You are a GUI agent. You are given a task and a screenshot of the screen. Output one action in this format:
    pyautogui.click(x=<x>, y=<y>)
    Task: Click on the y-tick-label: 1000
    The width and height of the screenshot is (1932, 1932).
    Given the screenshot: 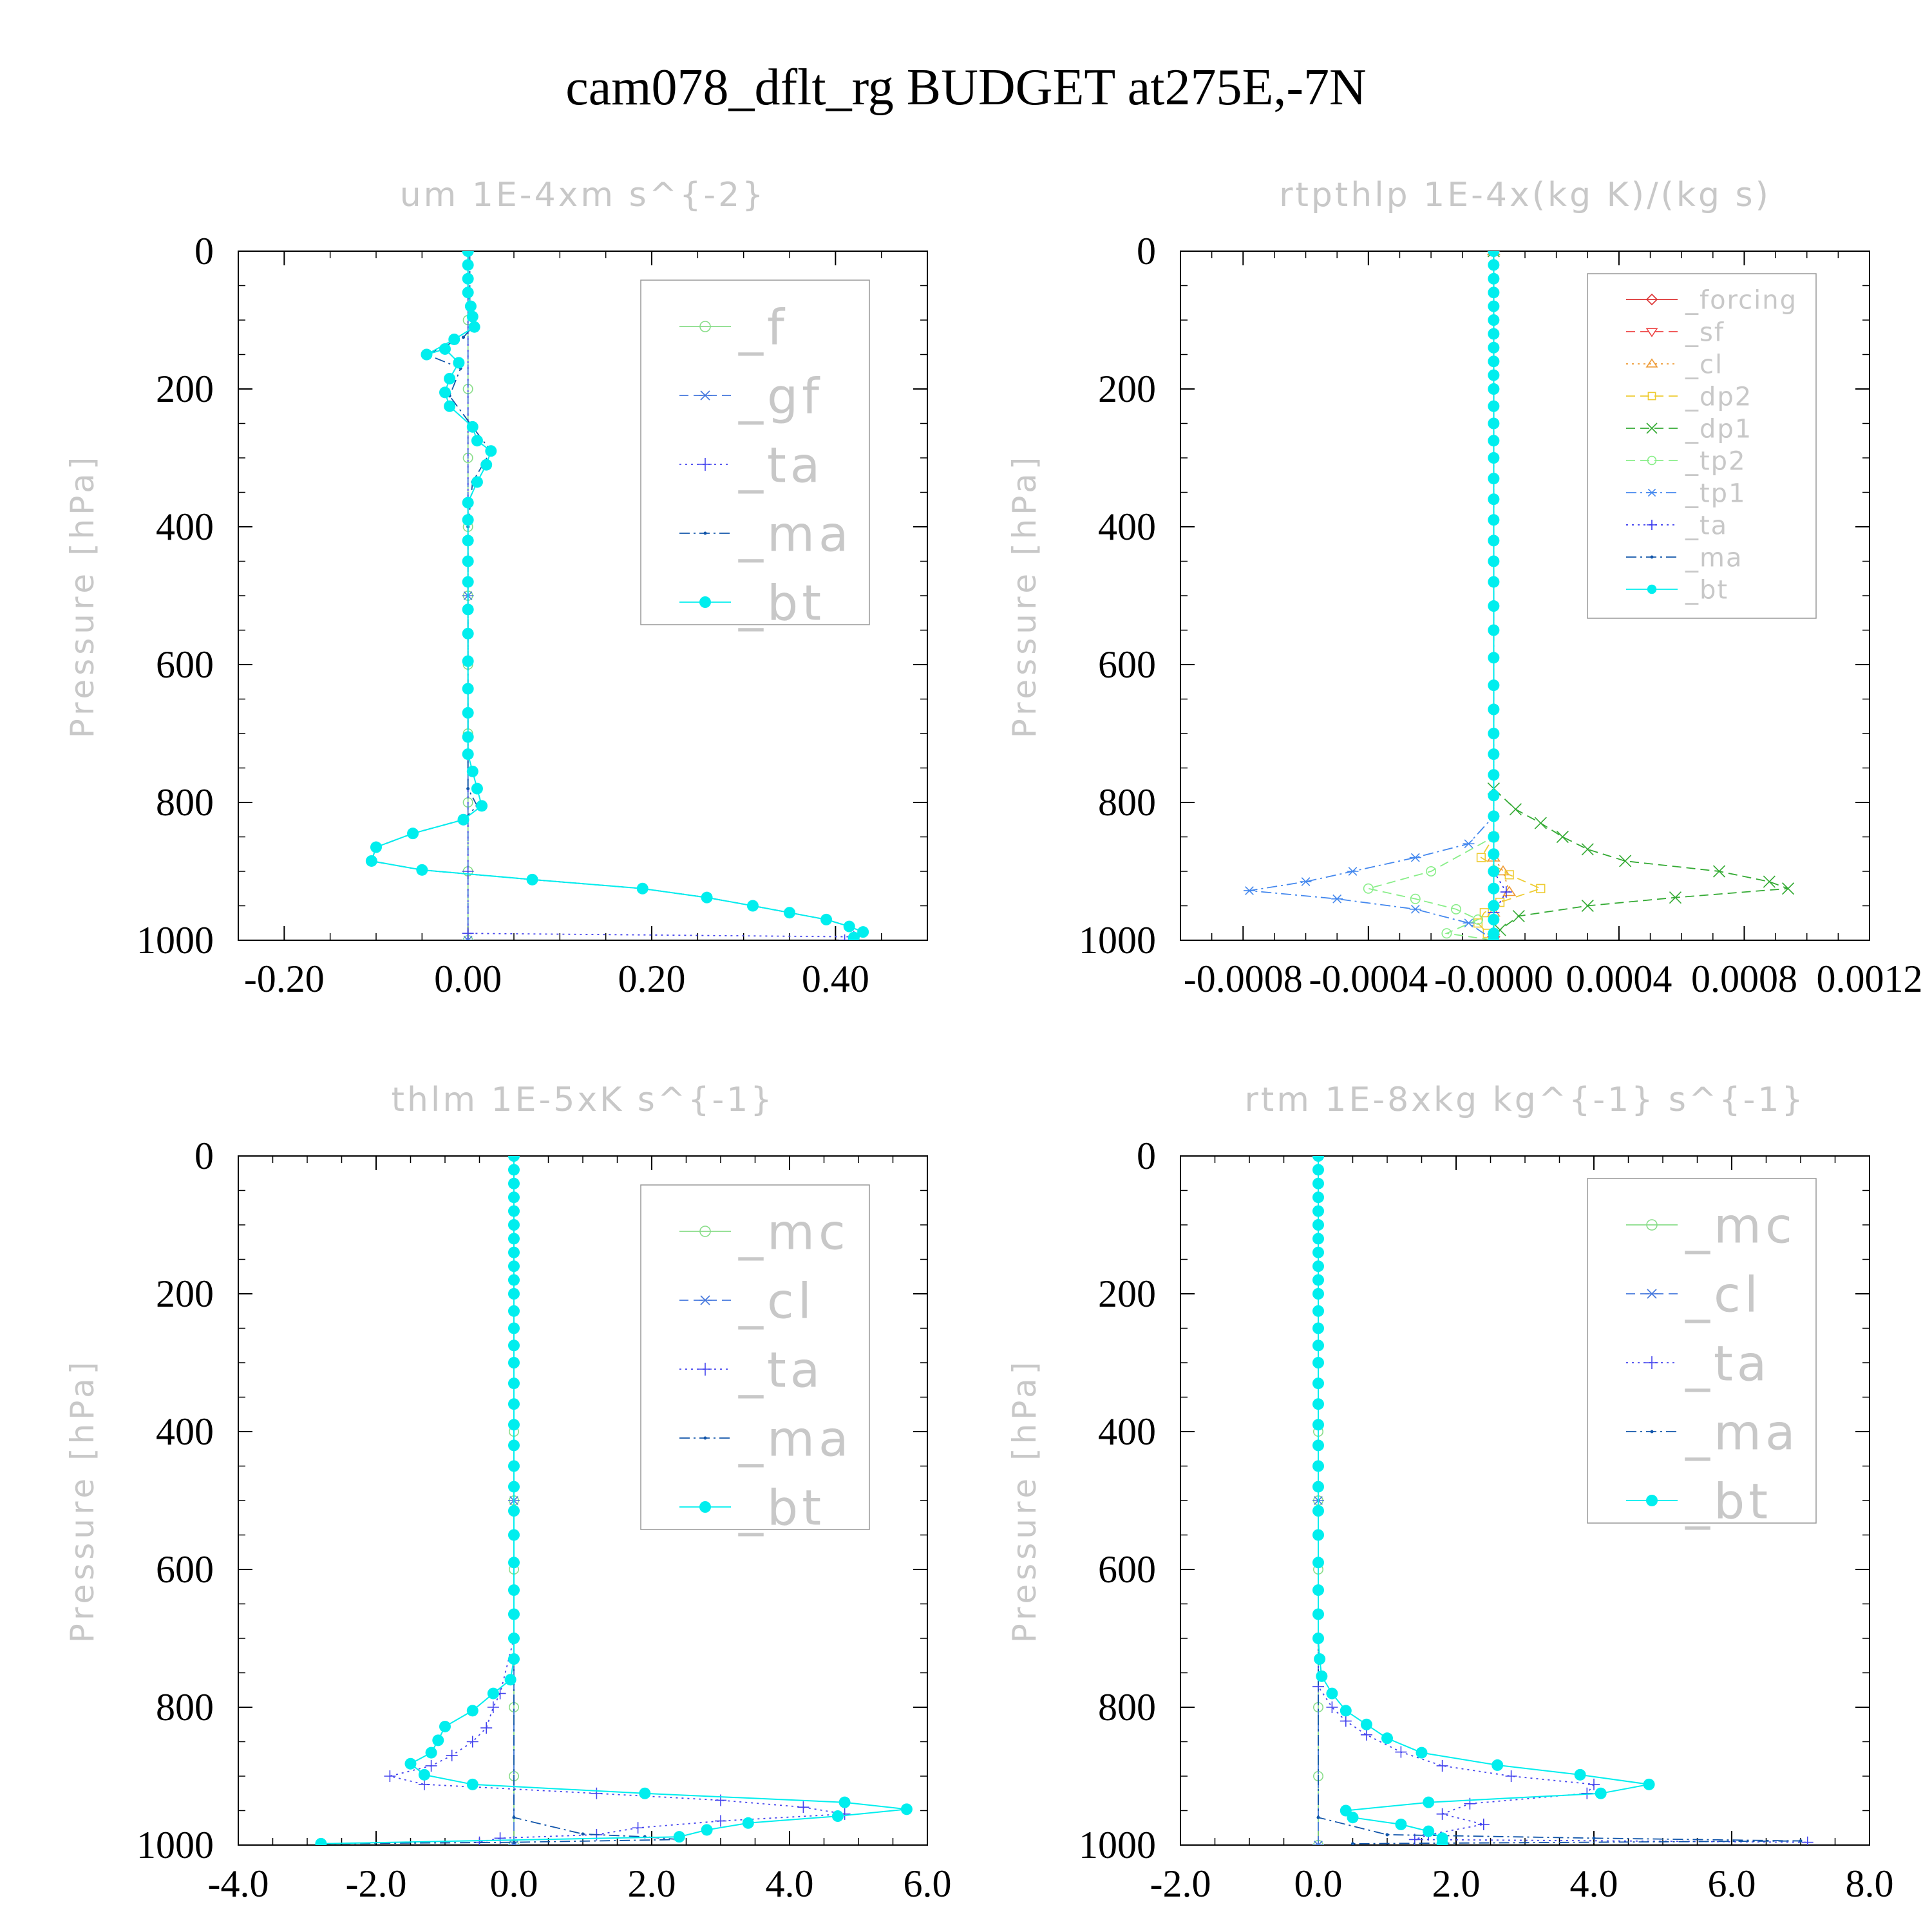 What is the action you would take?
    pyautogui.click(x=1117, y=940)
    